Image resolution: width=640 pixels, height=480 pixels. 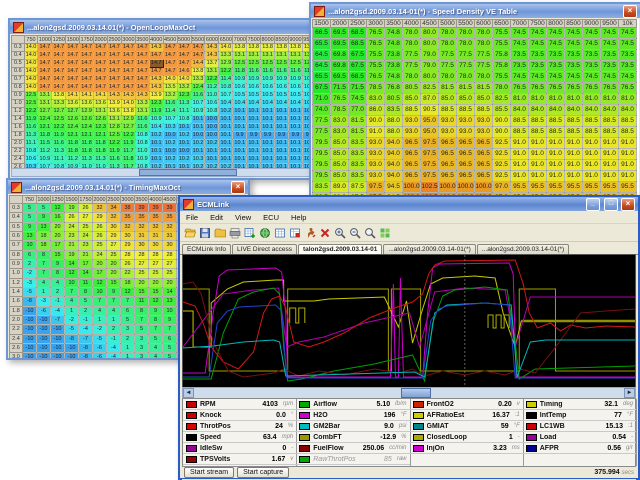 I want to click on table-cell: 93.0, so click(x=465, y=121).